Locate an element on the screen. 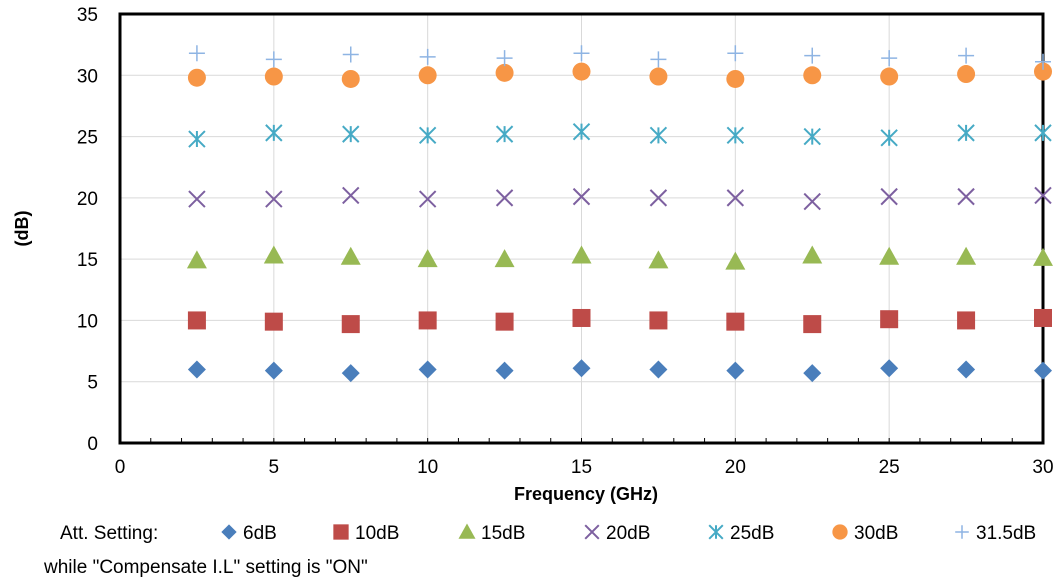 This screenshot has width=1063, height=586. legend-label: 31.5dB is located at coordinates (1006, 533).